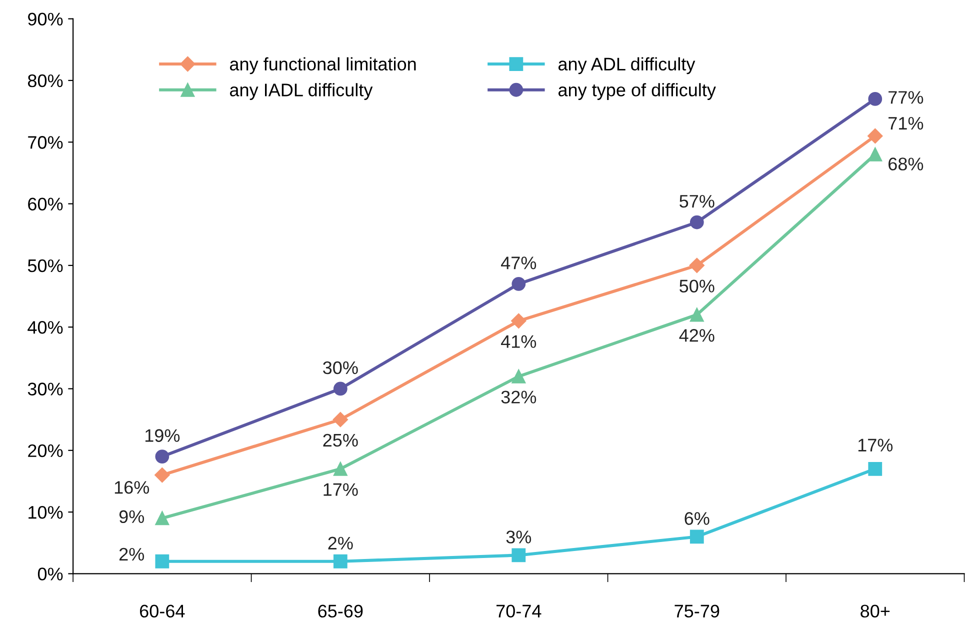 This screenshot has width=974, height=627. Describe the element at coordinates (162, 435) in the screenshot. I see `data-label: 19%` at that location.